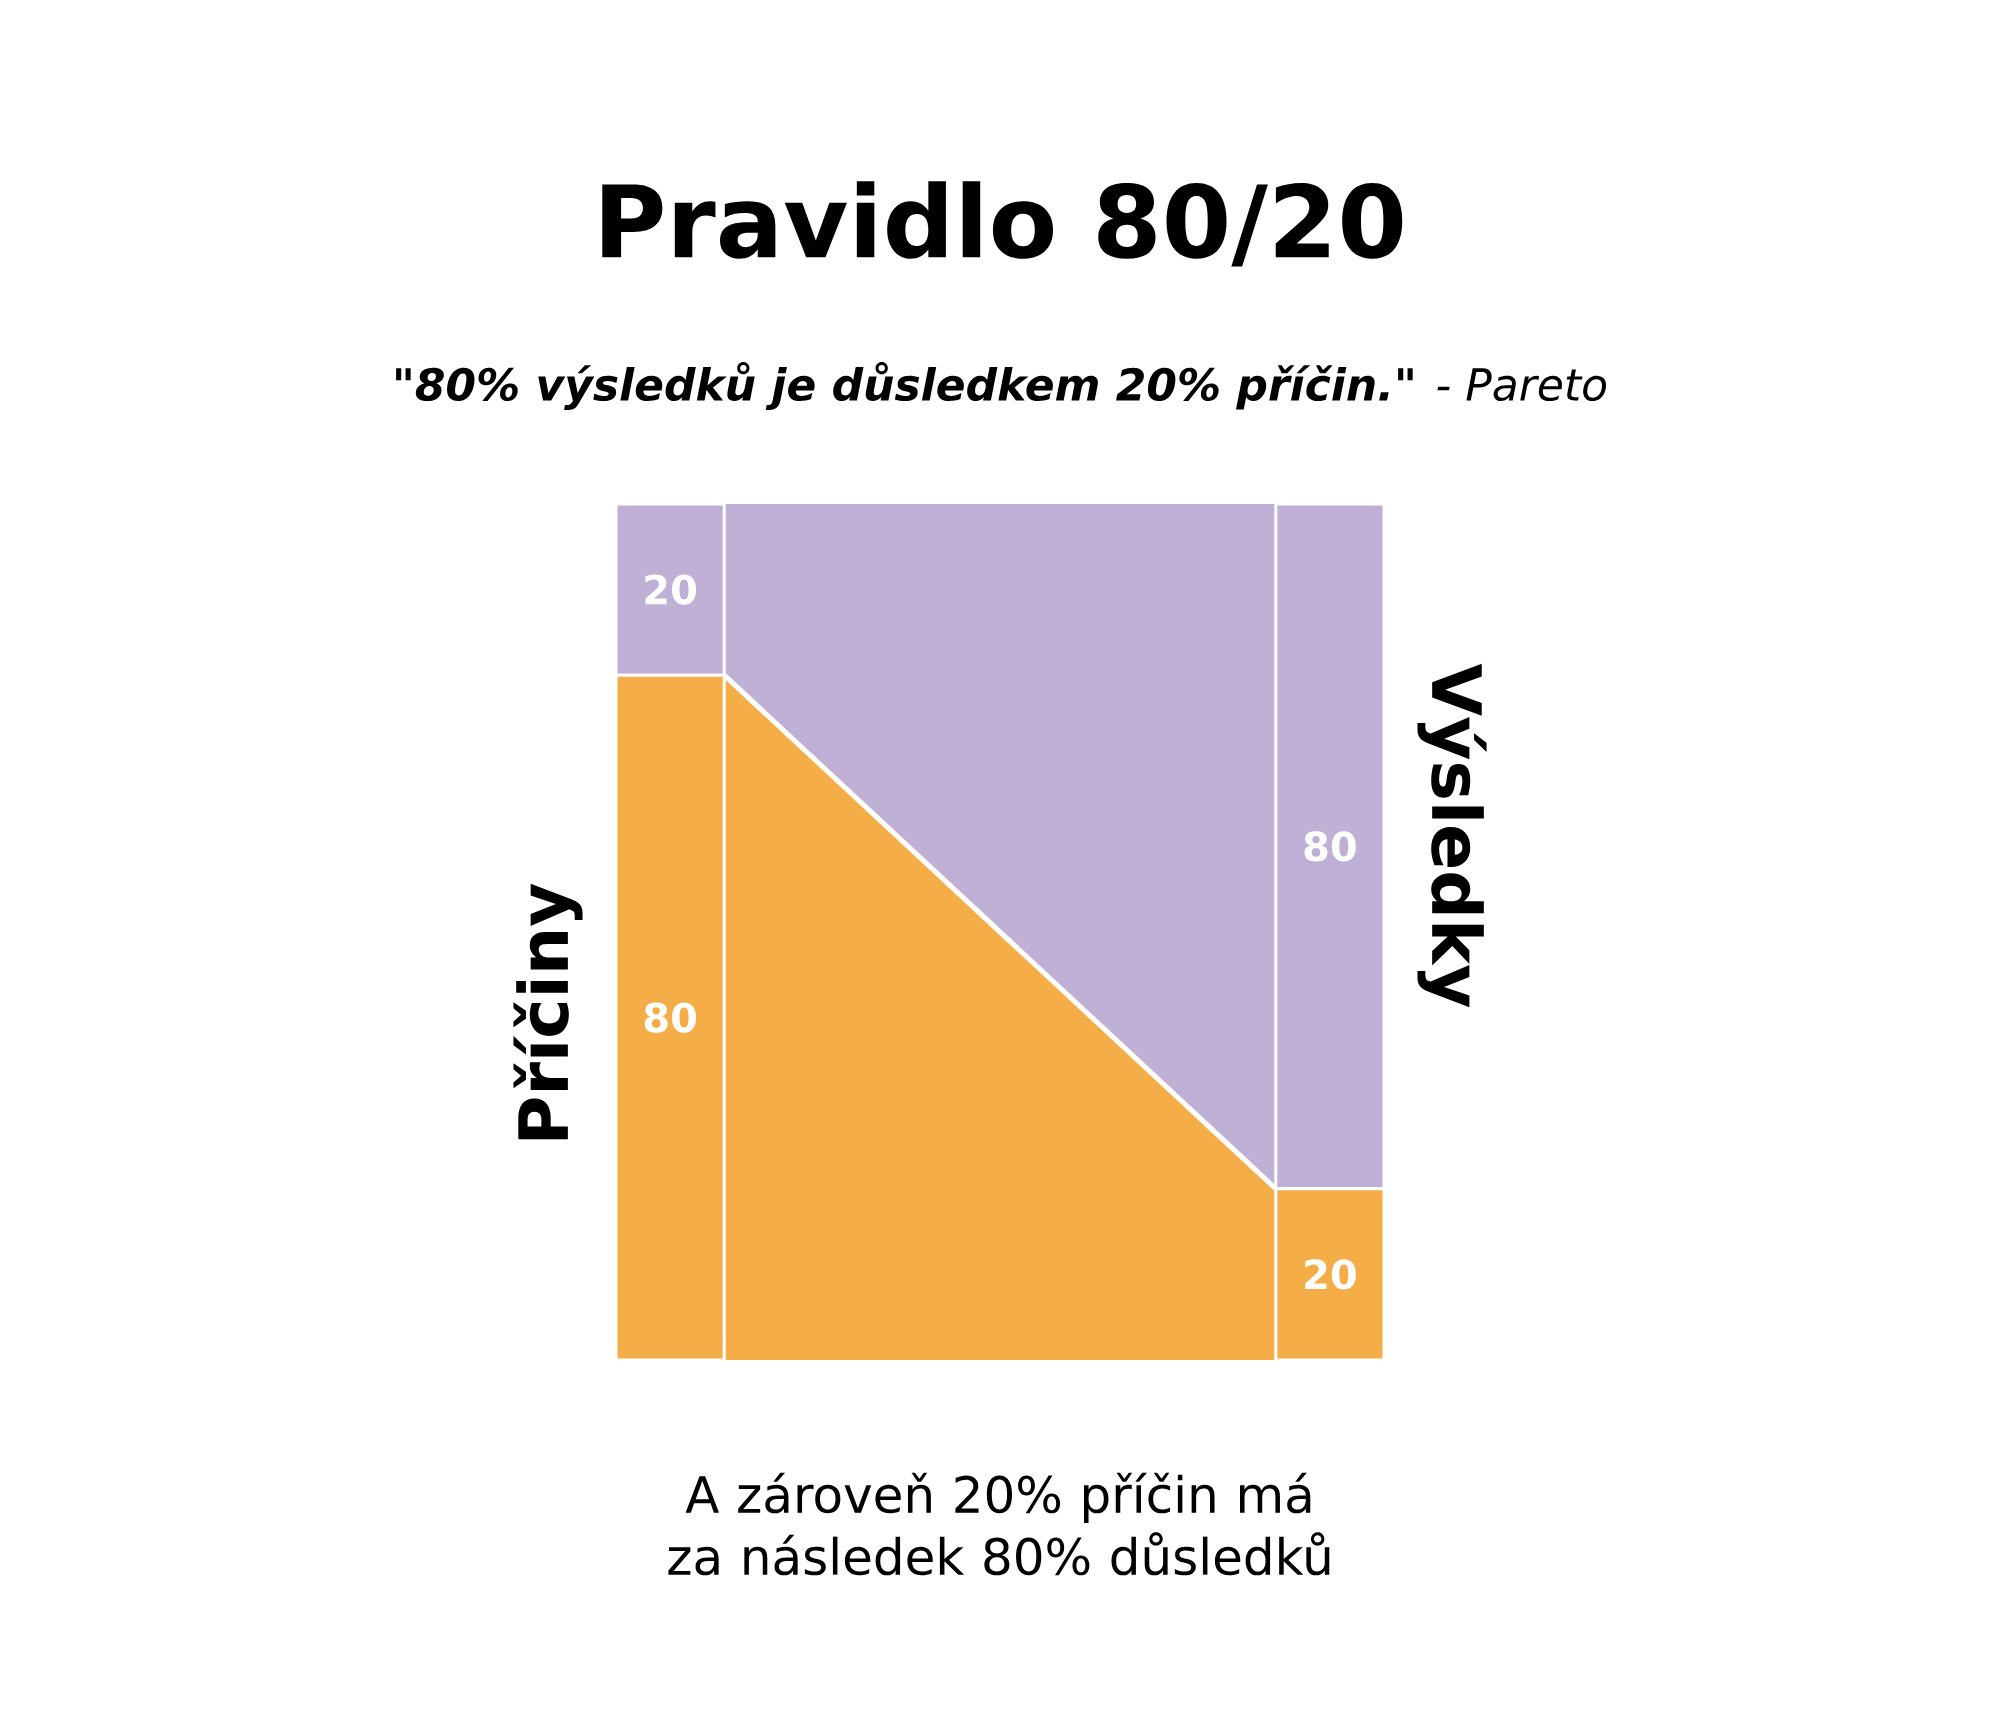  I want to click on x-tick-label: Výsledky, so click(1452, 835).